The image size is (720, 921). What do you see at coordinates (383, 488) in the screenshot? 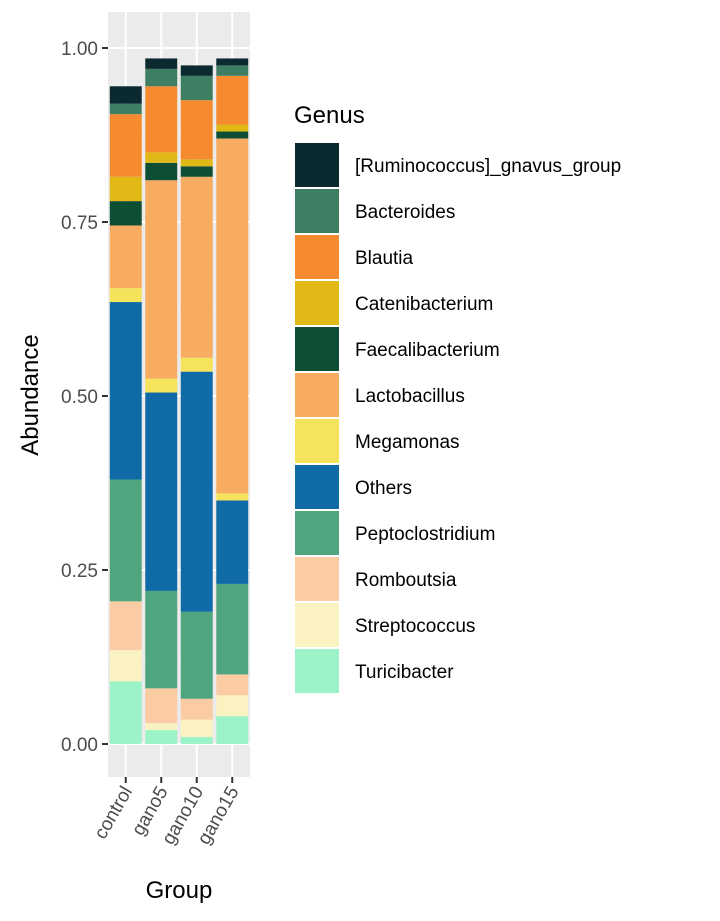
I see `legend-label: Others` at bounding box center [383, 488].